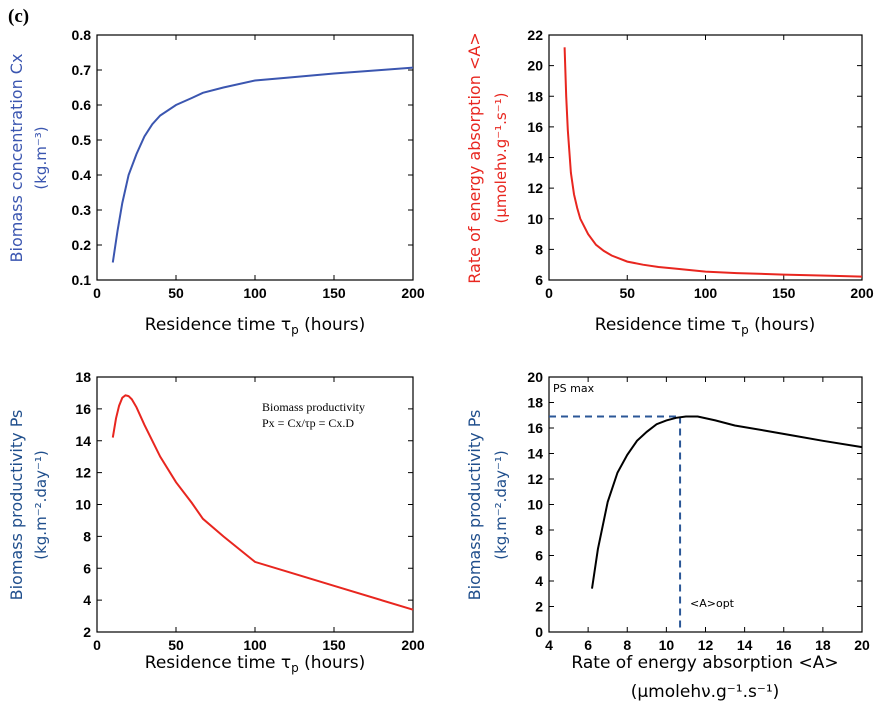  I want to click on y-axis-label-line1: Biomass concentration Cx, so click(16, 158).